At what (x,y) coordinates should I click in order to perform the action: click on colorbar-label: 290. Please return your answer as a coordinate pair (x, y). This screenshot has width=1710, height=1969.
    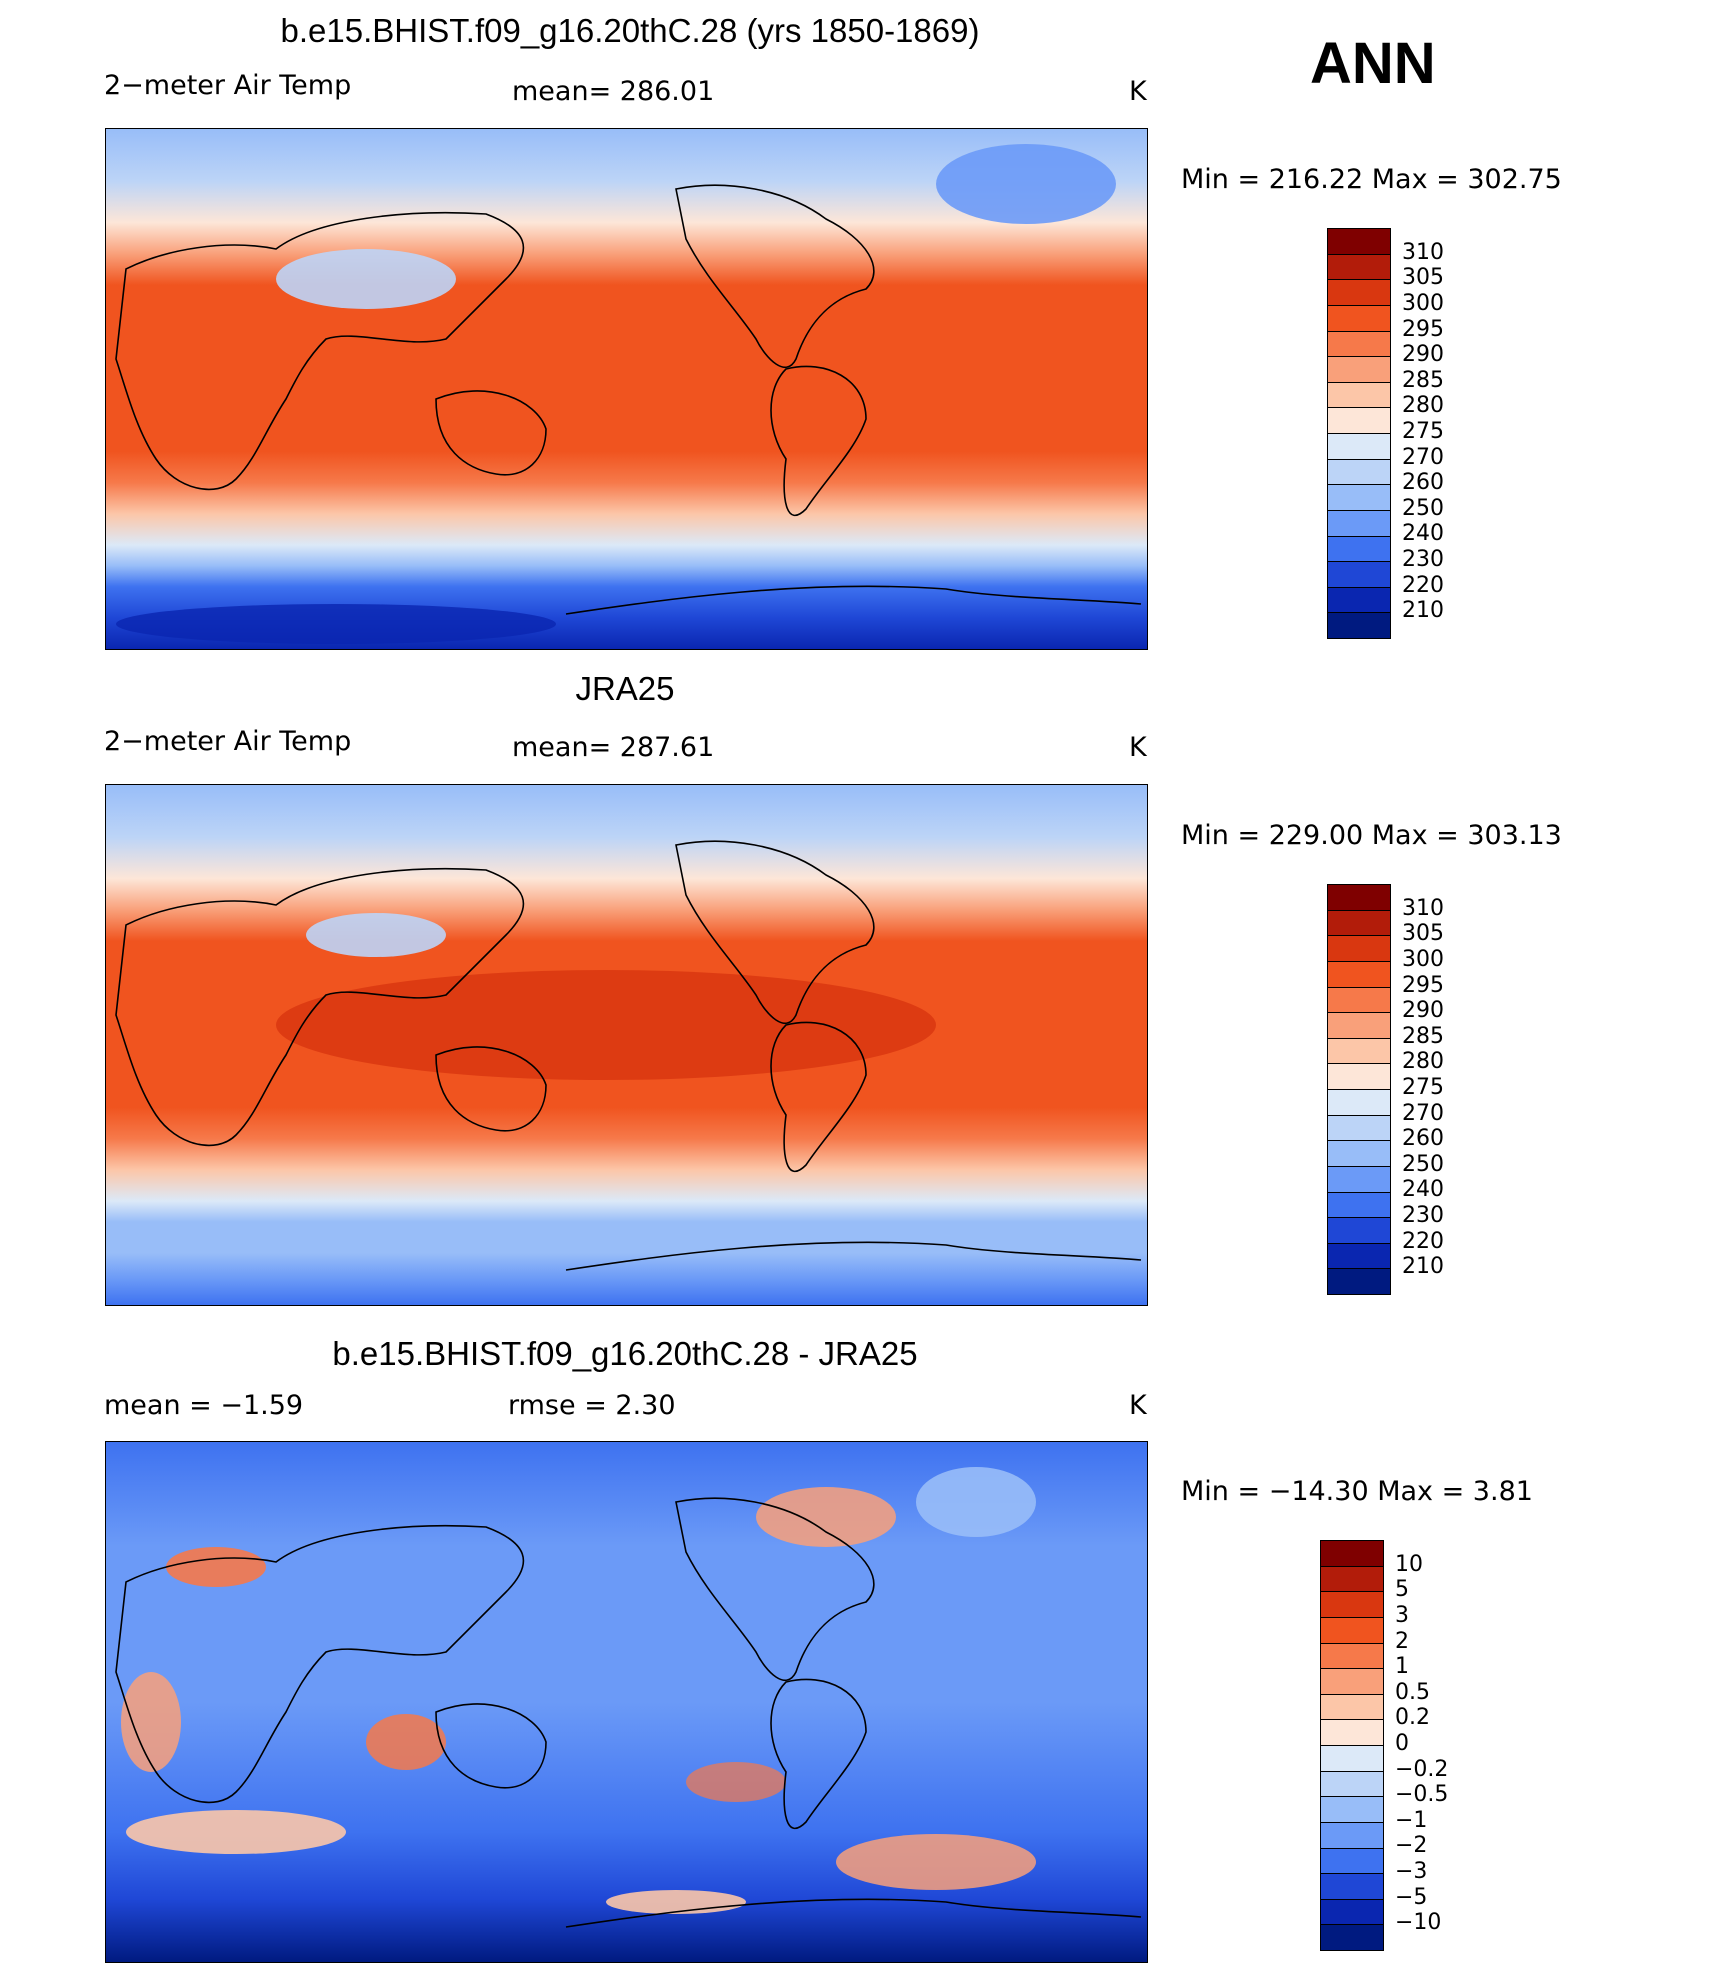
    Looking at the image, I should click on (1423, 355).